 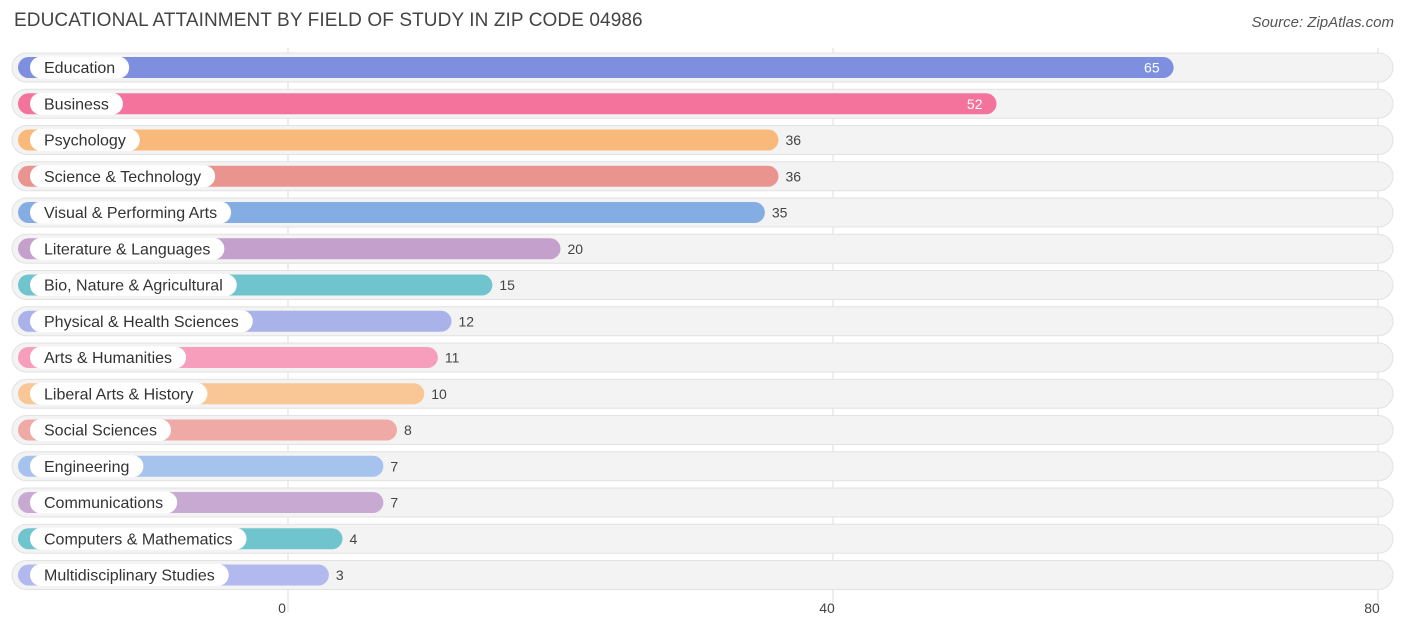 I want to click on category-label: Business, so click(x=76, y=104).